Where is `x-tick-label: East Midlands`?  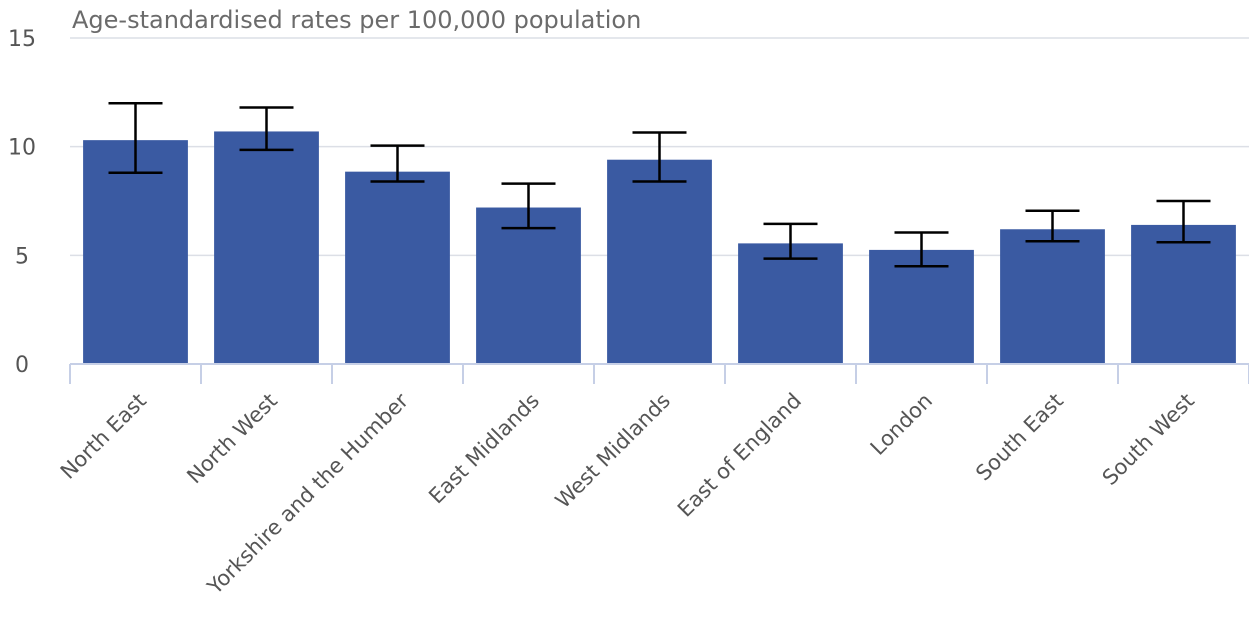
x-tick-label: East Midlands is located at coordinates (484, 449).